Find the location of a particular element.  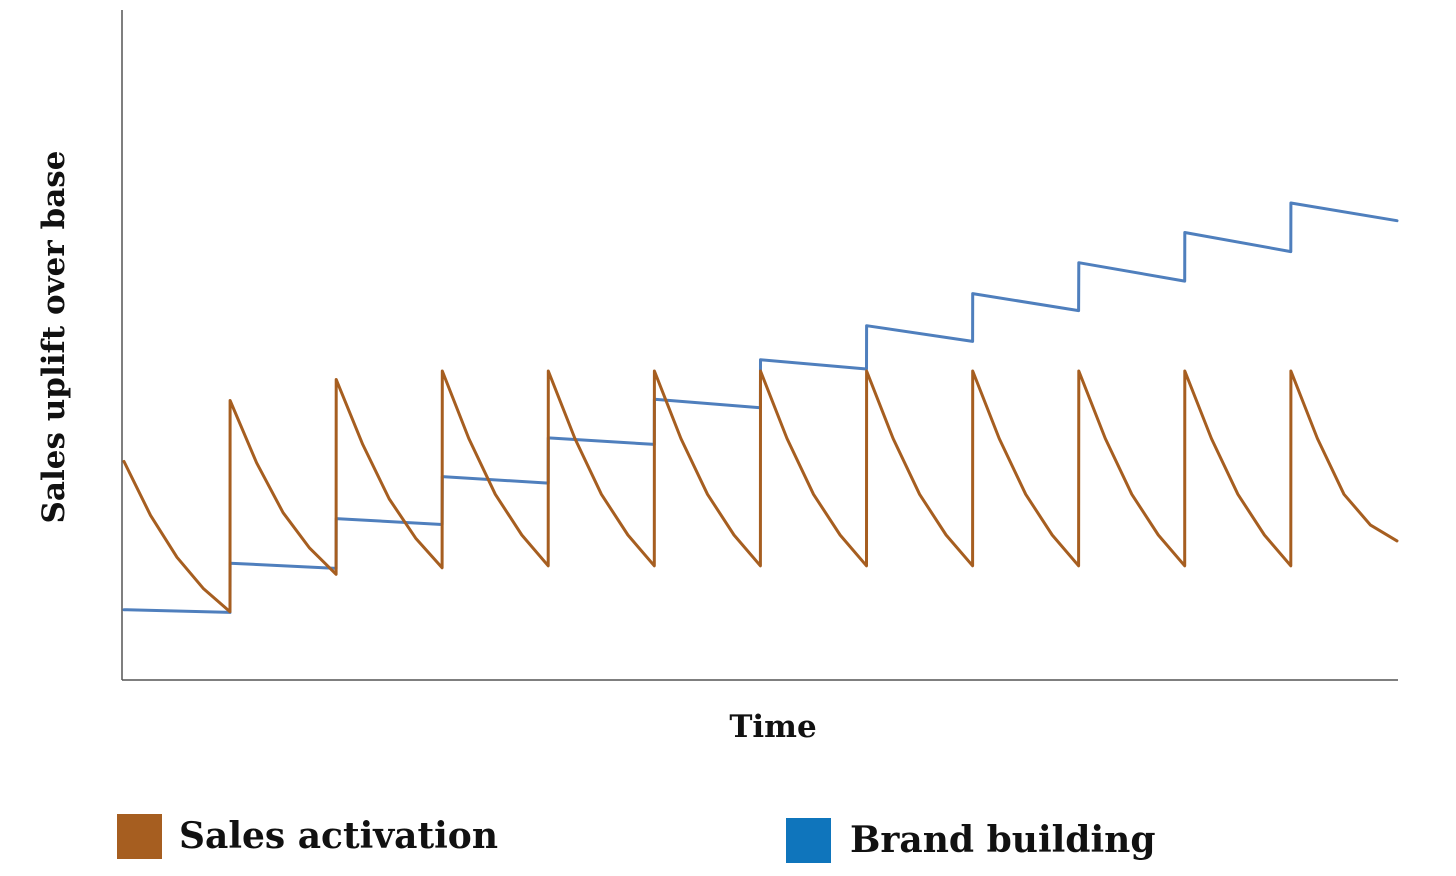

x-axis-title: Time is located at coordinates (772, 727).